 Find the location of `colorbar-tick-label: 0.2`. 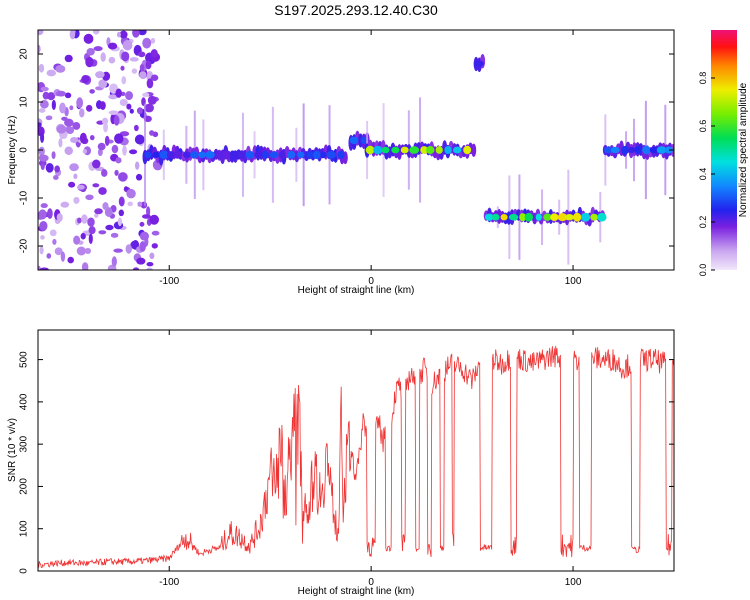

colorbar-tick-label: 0.2 is located at coordinates (703, 222).